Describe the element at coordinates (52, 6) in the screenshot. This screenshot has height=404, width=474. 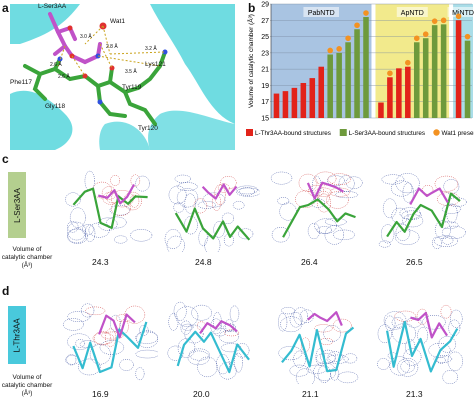
I see `label-ligand: L-Ser3AA` at that location.